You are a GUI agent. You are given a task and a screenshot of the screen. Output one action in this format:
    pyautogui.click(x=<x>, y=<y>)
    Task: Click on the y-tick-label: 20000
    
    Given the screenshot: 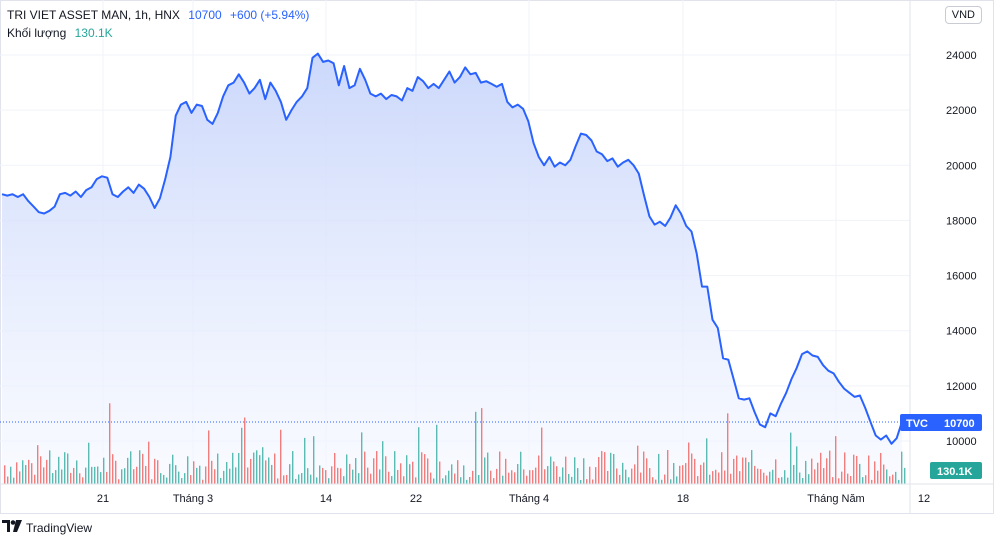 What is the action you would take?
    pyautogui.click(x=961, y=166)
    